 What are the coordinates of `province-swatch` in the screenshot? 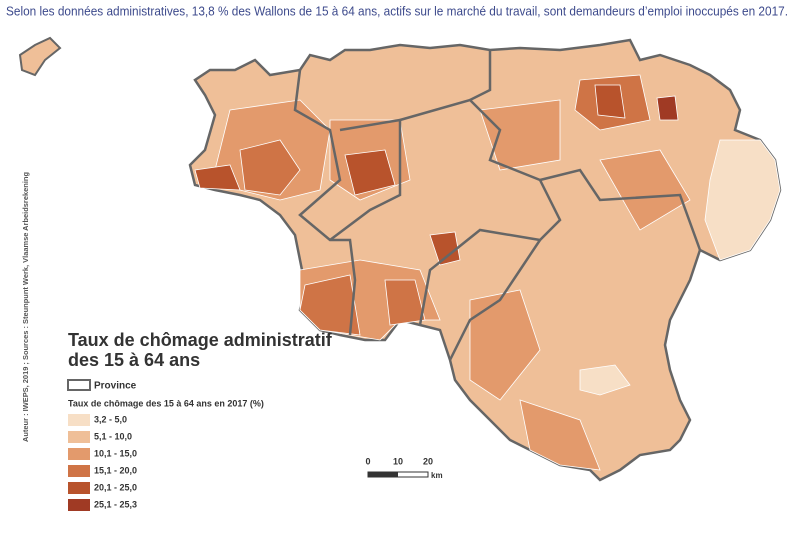 It's located at (79, 385).